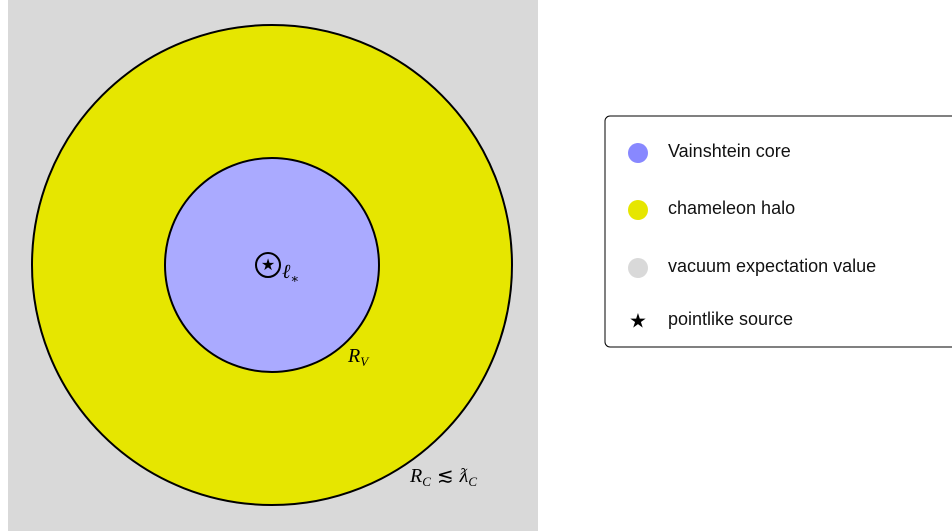 The width and height of the screenshot is (952, 531). I want to click on vainshtein-radius-label: RV, so click(358, 357).